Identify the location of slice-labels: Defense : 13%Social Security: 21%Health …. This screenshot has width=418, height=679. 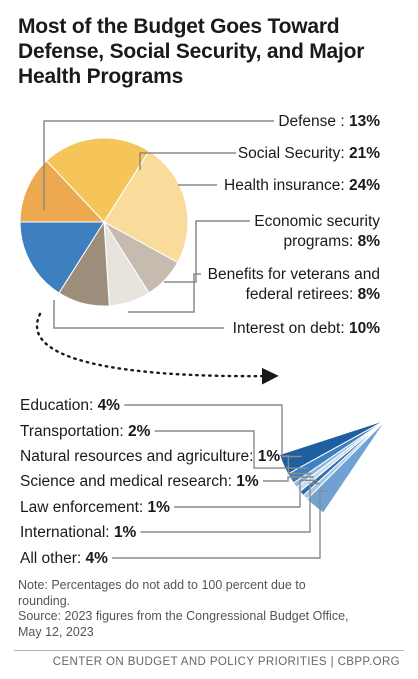
(294, 225).